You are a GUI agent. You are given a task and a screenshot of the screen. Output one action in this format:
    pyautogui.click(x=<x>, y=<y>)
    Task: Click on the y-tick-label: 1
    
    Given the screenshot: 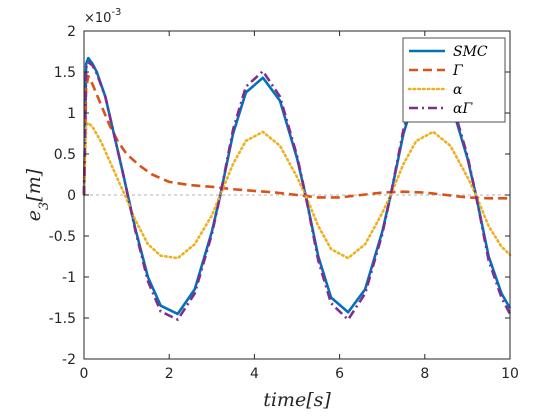 What is the action you would take?
    pyautogui.click(x=71, y=114)
    